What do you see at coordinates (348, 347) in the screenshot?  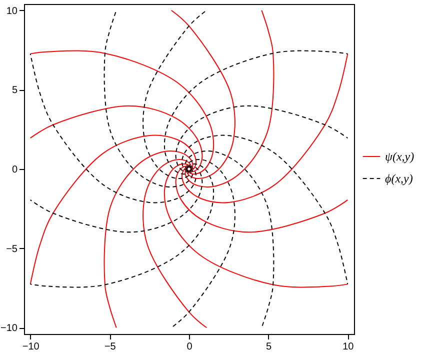 I see `x-tick-label: 10` at bounding box center [348, 347].